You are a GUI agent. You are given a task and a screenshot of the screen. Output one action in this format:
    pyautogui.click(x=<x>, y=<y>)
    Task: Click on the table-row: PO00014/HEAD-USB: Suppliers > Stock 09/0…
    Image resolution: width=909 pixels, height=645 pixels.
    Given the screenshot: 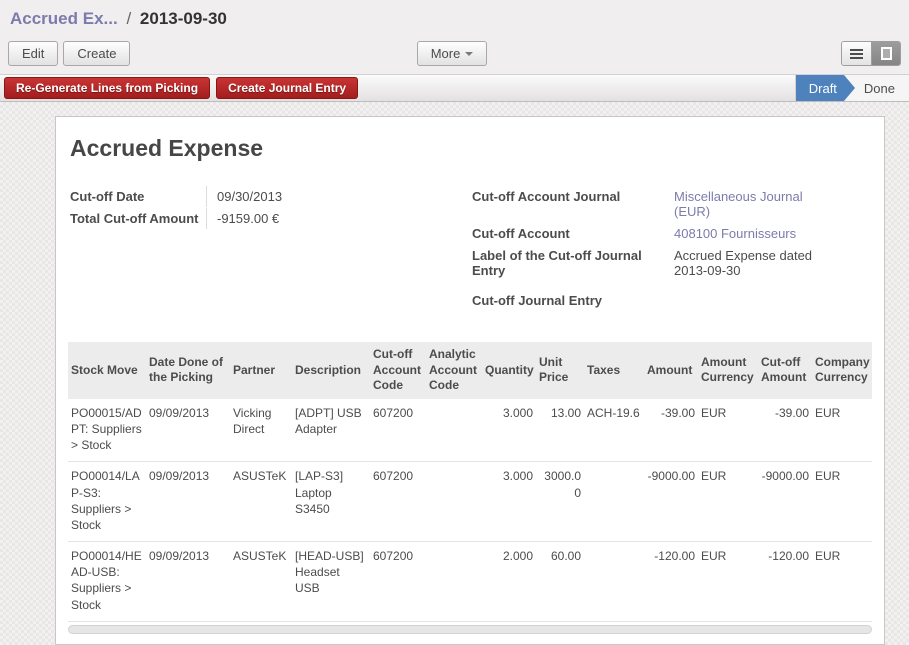 What is the action you would take?
    pyautogui.click(x=470, y=581)
    